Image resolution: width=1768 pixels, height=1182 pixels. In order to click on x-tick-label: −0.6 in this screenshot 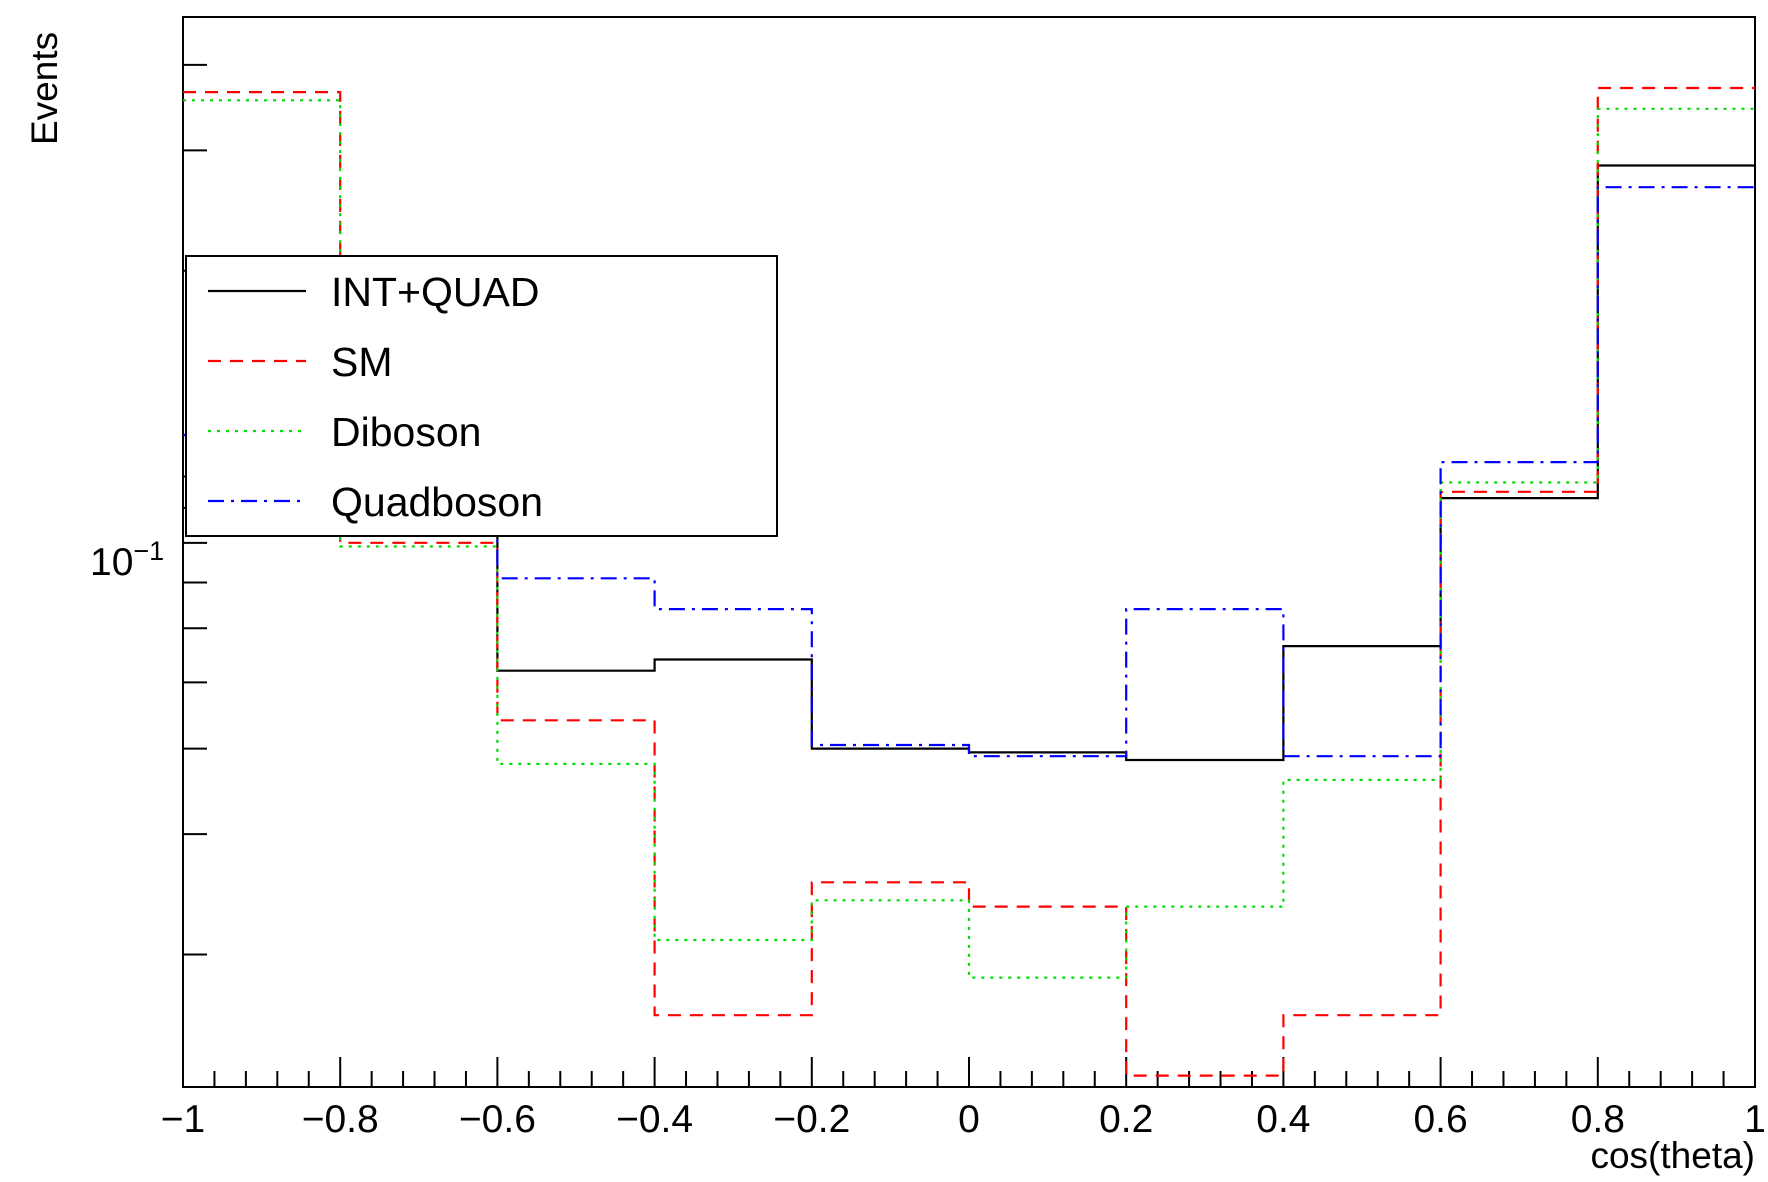, I will do `click(497, 1119)`.